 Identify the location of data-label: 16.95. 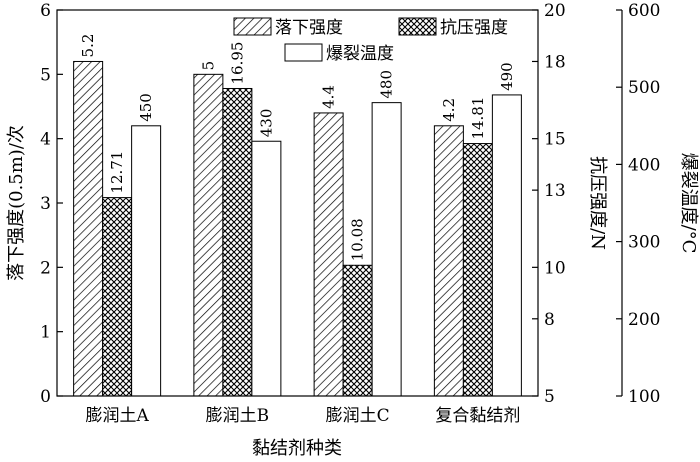
(237, 63).